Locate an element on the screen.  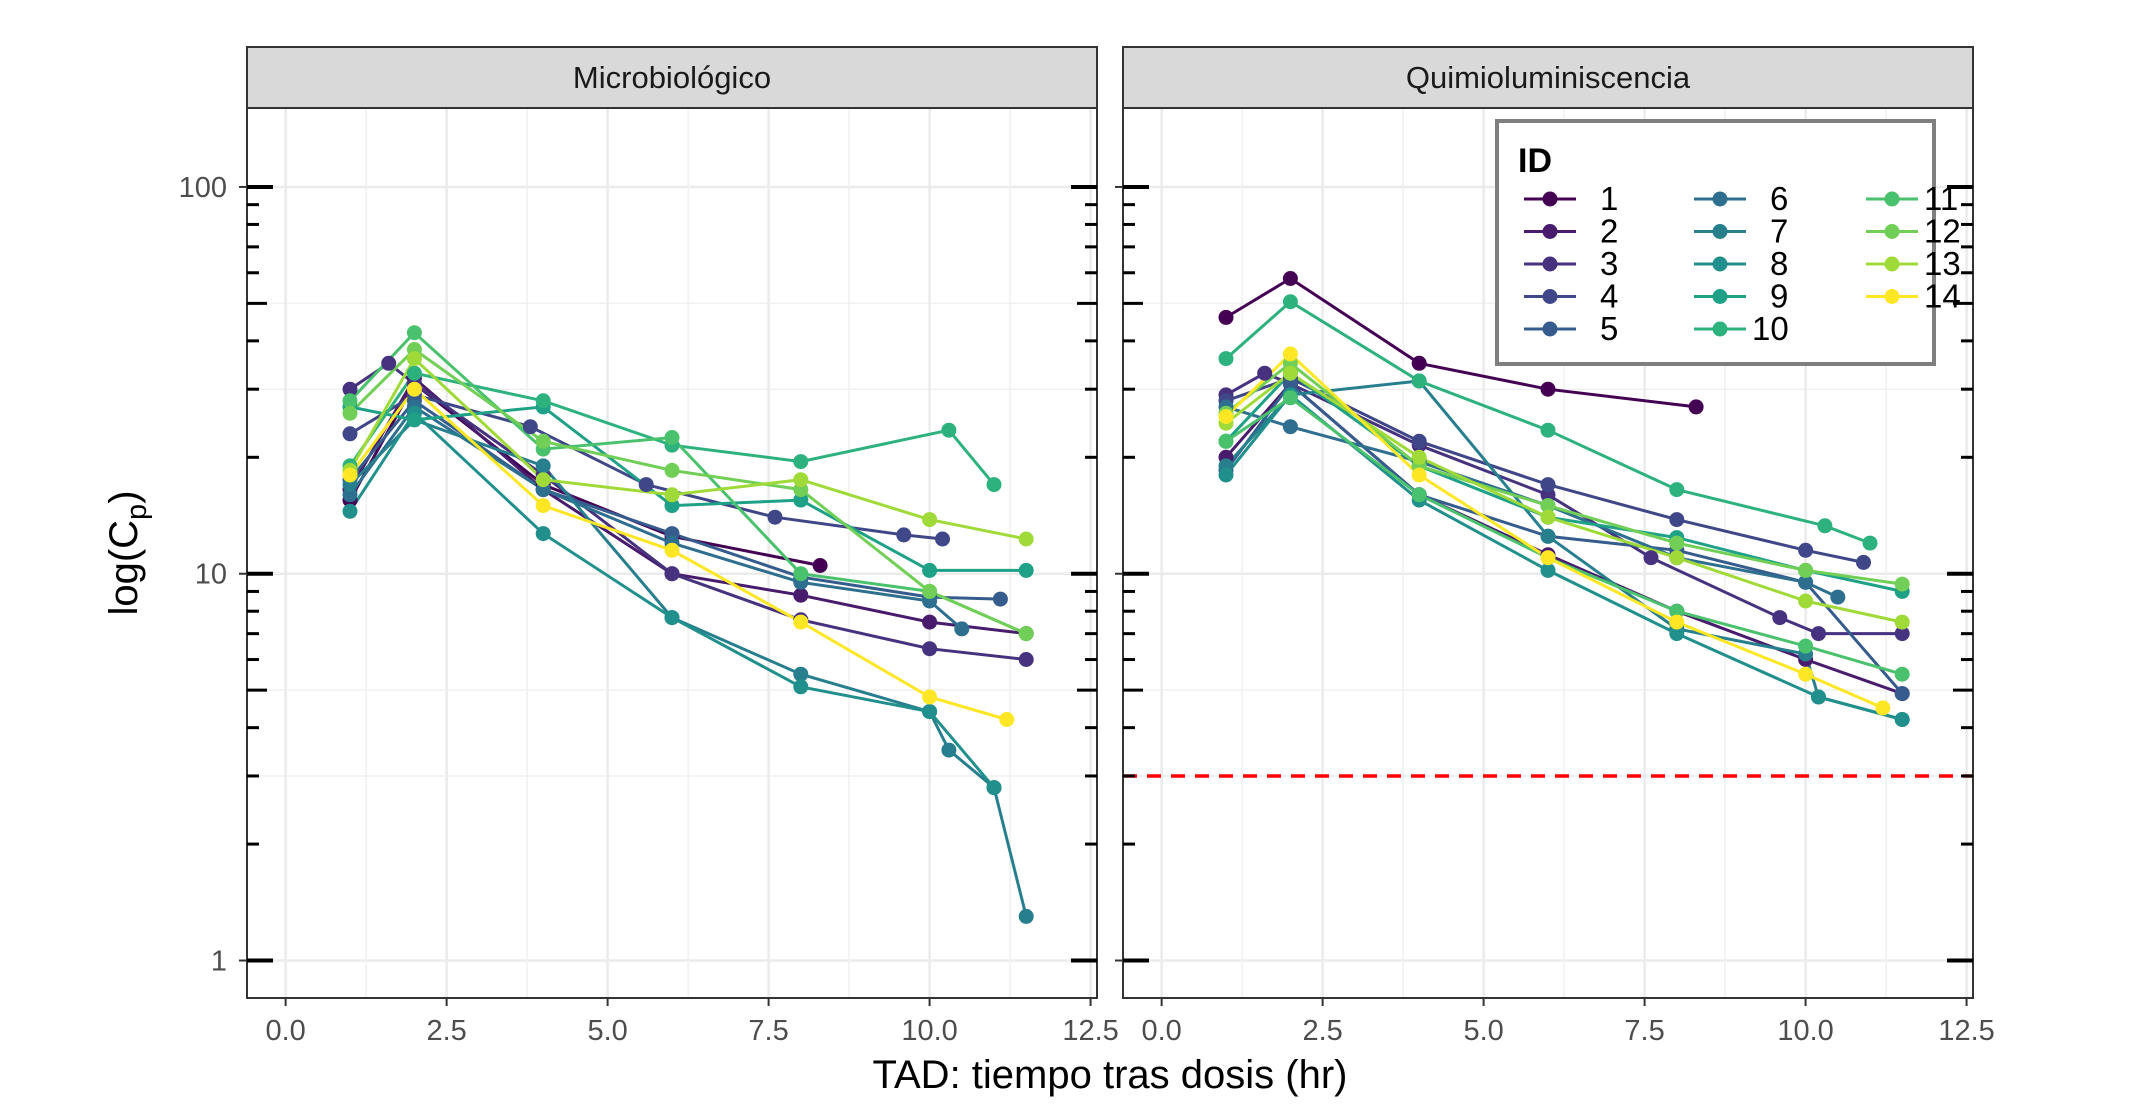
x-axis-title: TAD: tiempo tras dosis (hr) is located at coordinates (1110, 1075).